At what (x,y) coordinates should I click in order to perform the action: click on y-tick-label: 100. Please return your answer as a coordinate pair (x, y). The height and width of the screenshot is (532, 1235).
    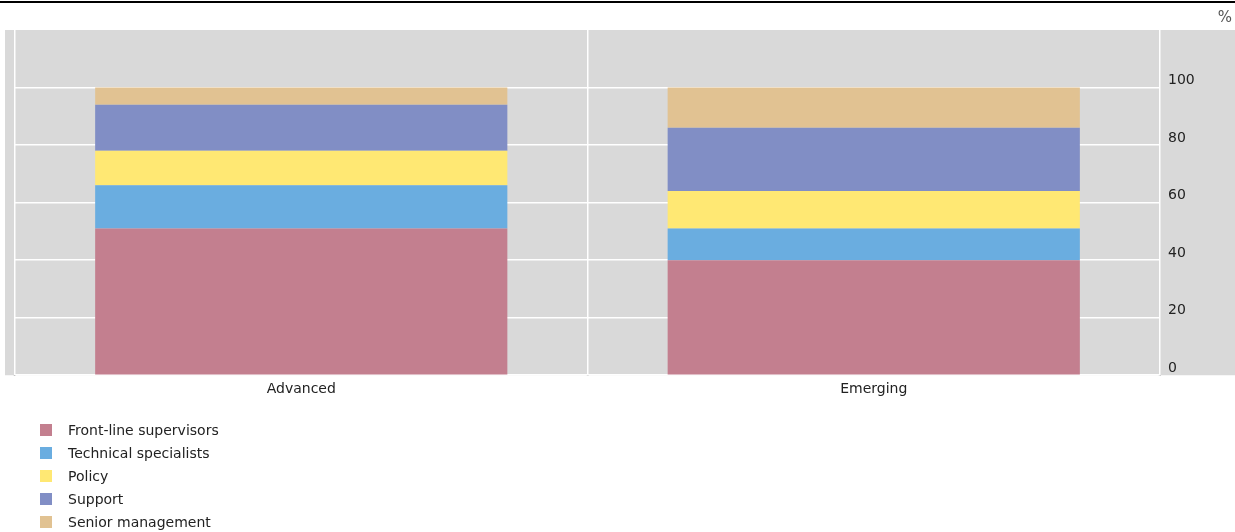
    Looking at the image, I should click on (1181, 79).